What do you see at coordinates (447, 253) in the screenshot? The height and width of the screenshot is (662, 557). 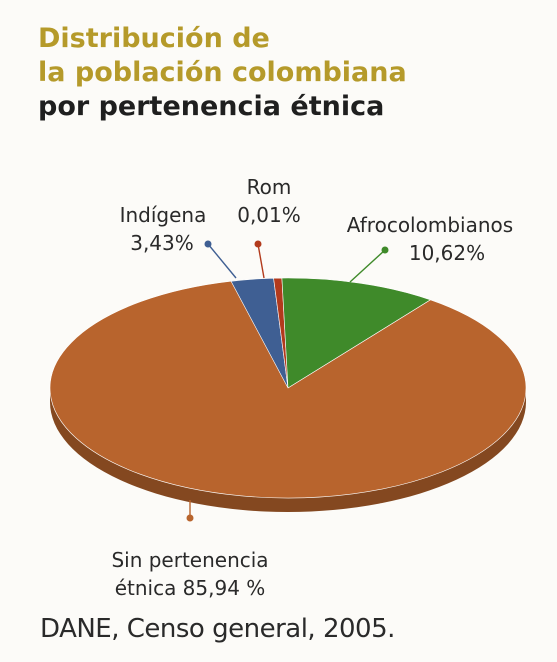 I see `label-afrocolombianos-line-2: 10,62%` at bounding box center [447, 253].